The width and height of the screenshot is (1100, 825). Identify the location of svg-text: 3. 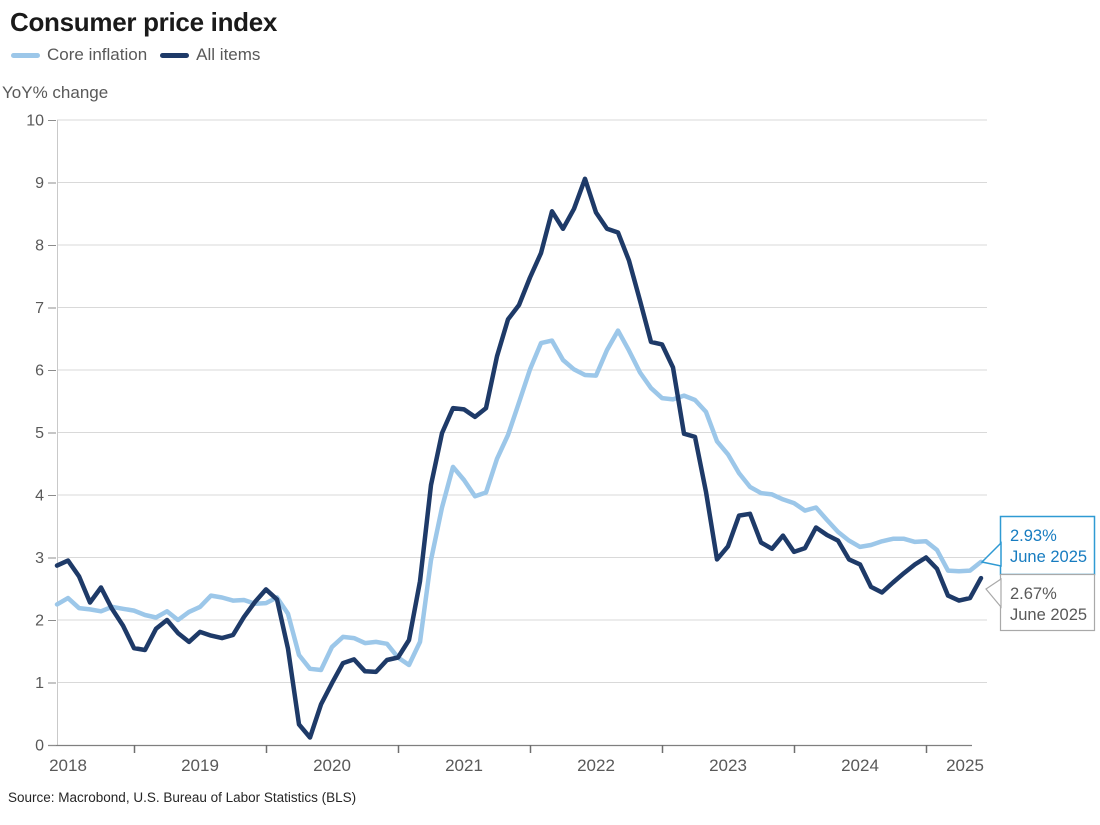
(39, 558).